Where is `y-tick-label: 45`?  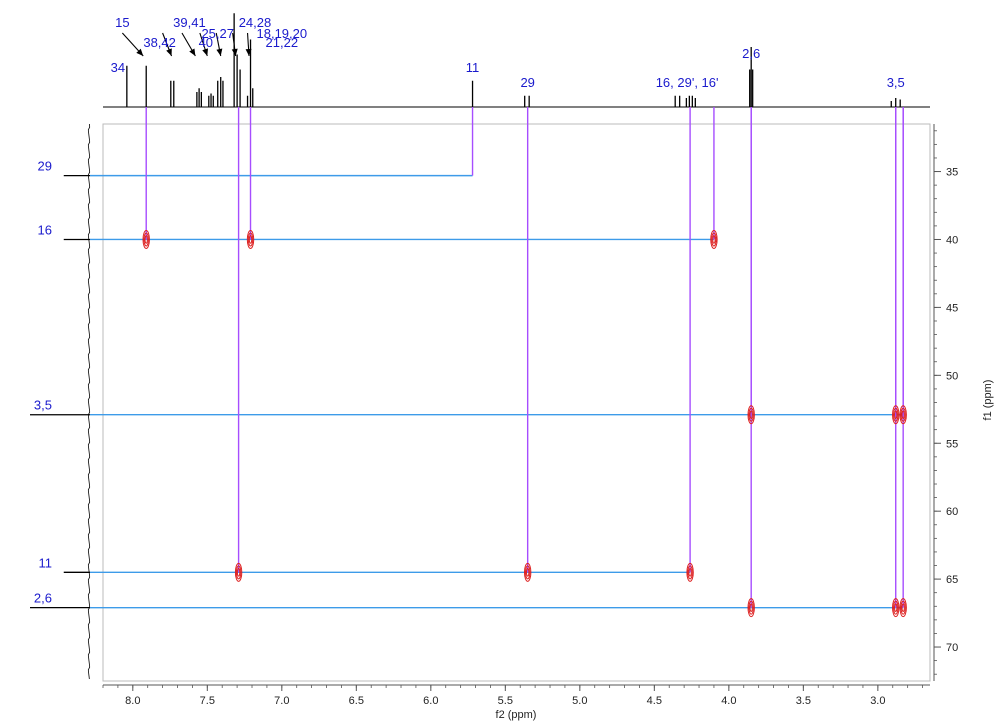
y-tick-label: 45 is located at coordinates (952, 308).